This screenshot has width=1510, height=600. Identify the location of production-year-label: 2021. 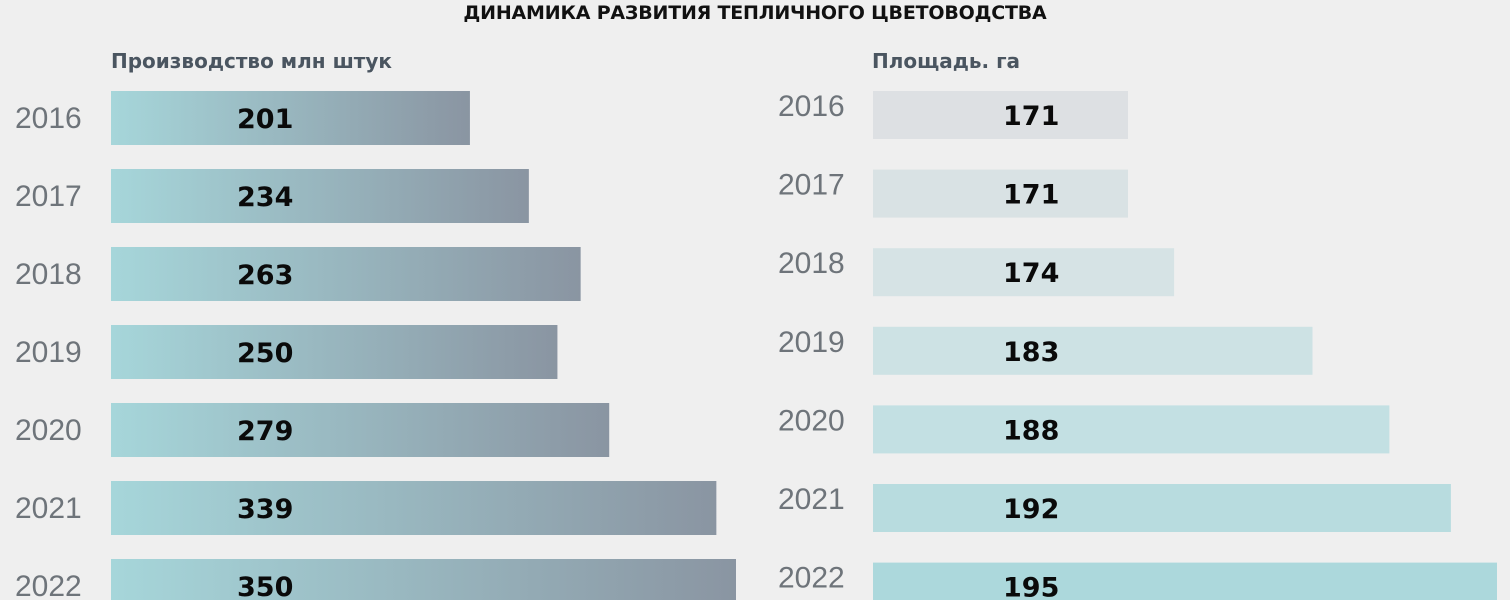
(48, 508).